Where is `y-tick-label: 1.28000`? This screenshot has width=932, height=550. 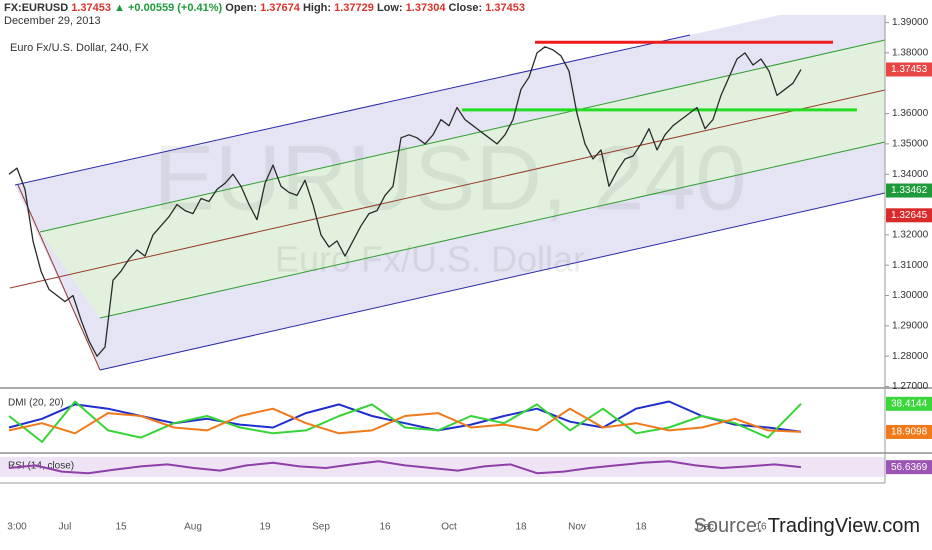 y-tick-label: 1.28000 is located at coordinates (910, 356).